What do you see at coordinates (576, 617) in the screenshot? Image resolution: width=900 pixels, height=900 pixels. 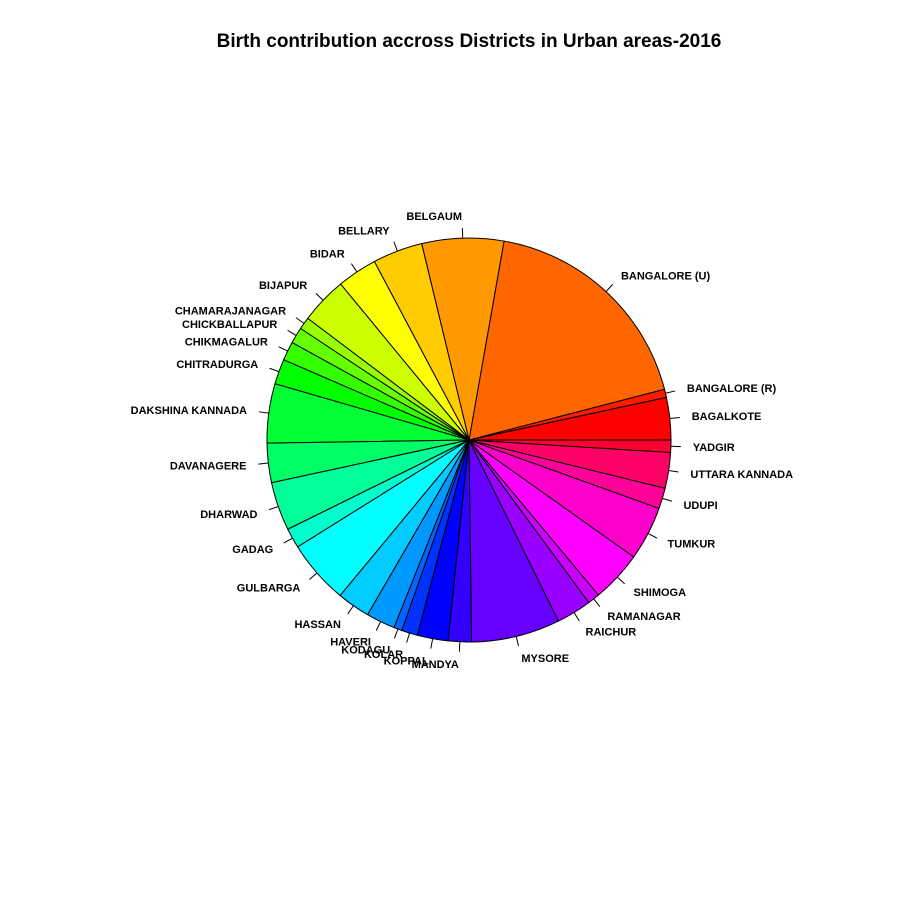 I see `leader-raichur` at bounding box center [576, 617].